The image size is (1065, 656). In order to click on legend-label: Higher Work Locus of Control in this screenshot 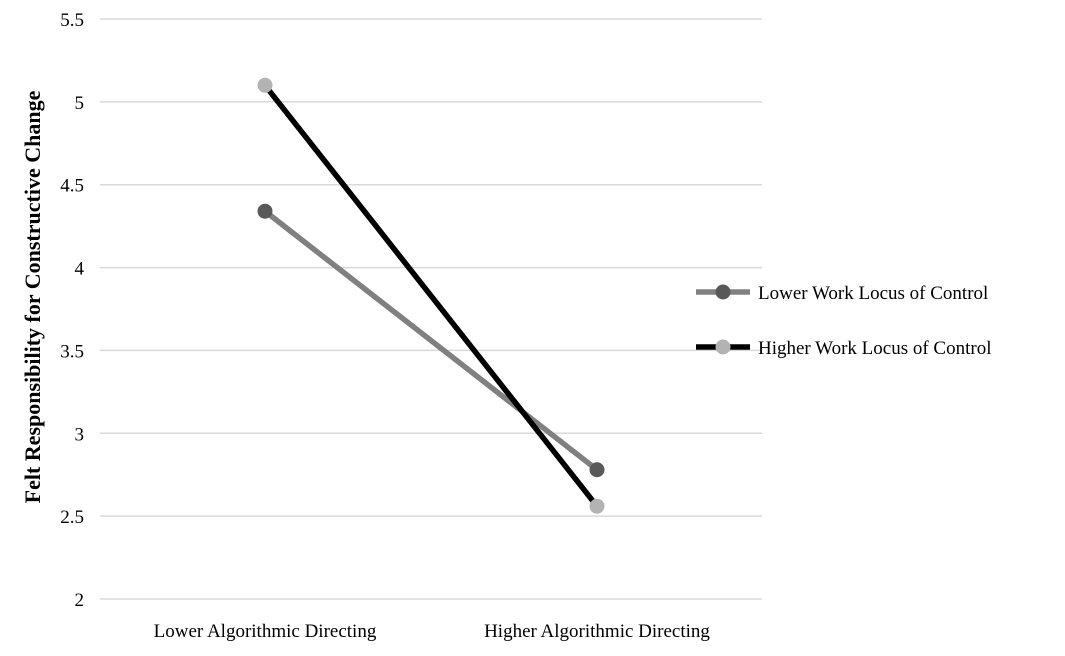, I will do `click(874, 348)`.